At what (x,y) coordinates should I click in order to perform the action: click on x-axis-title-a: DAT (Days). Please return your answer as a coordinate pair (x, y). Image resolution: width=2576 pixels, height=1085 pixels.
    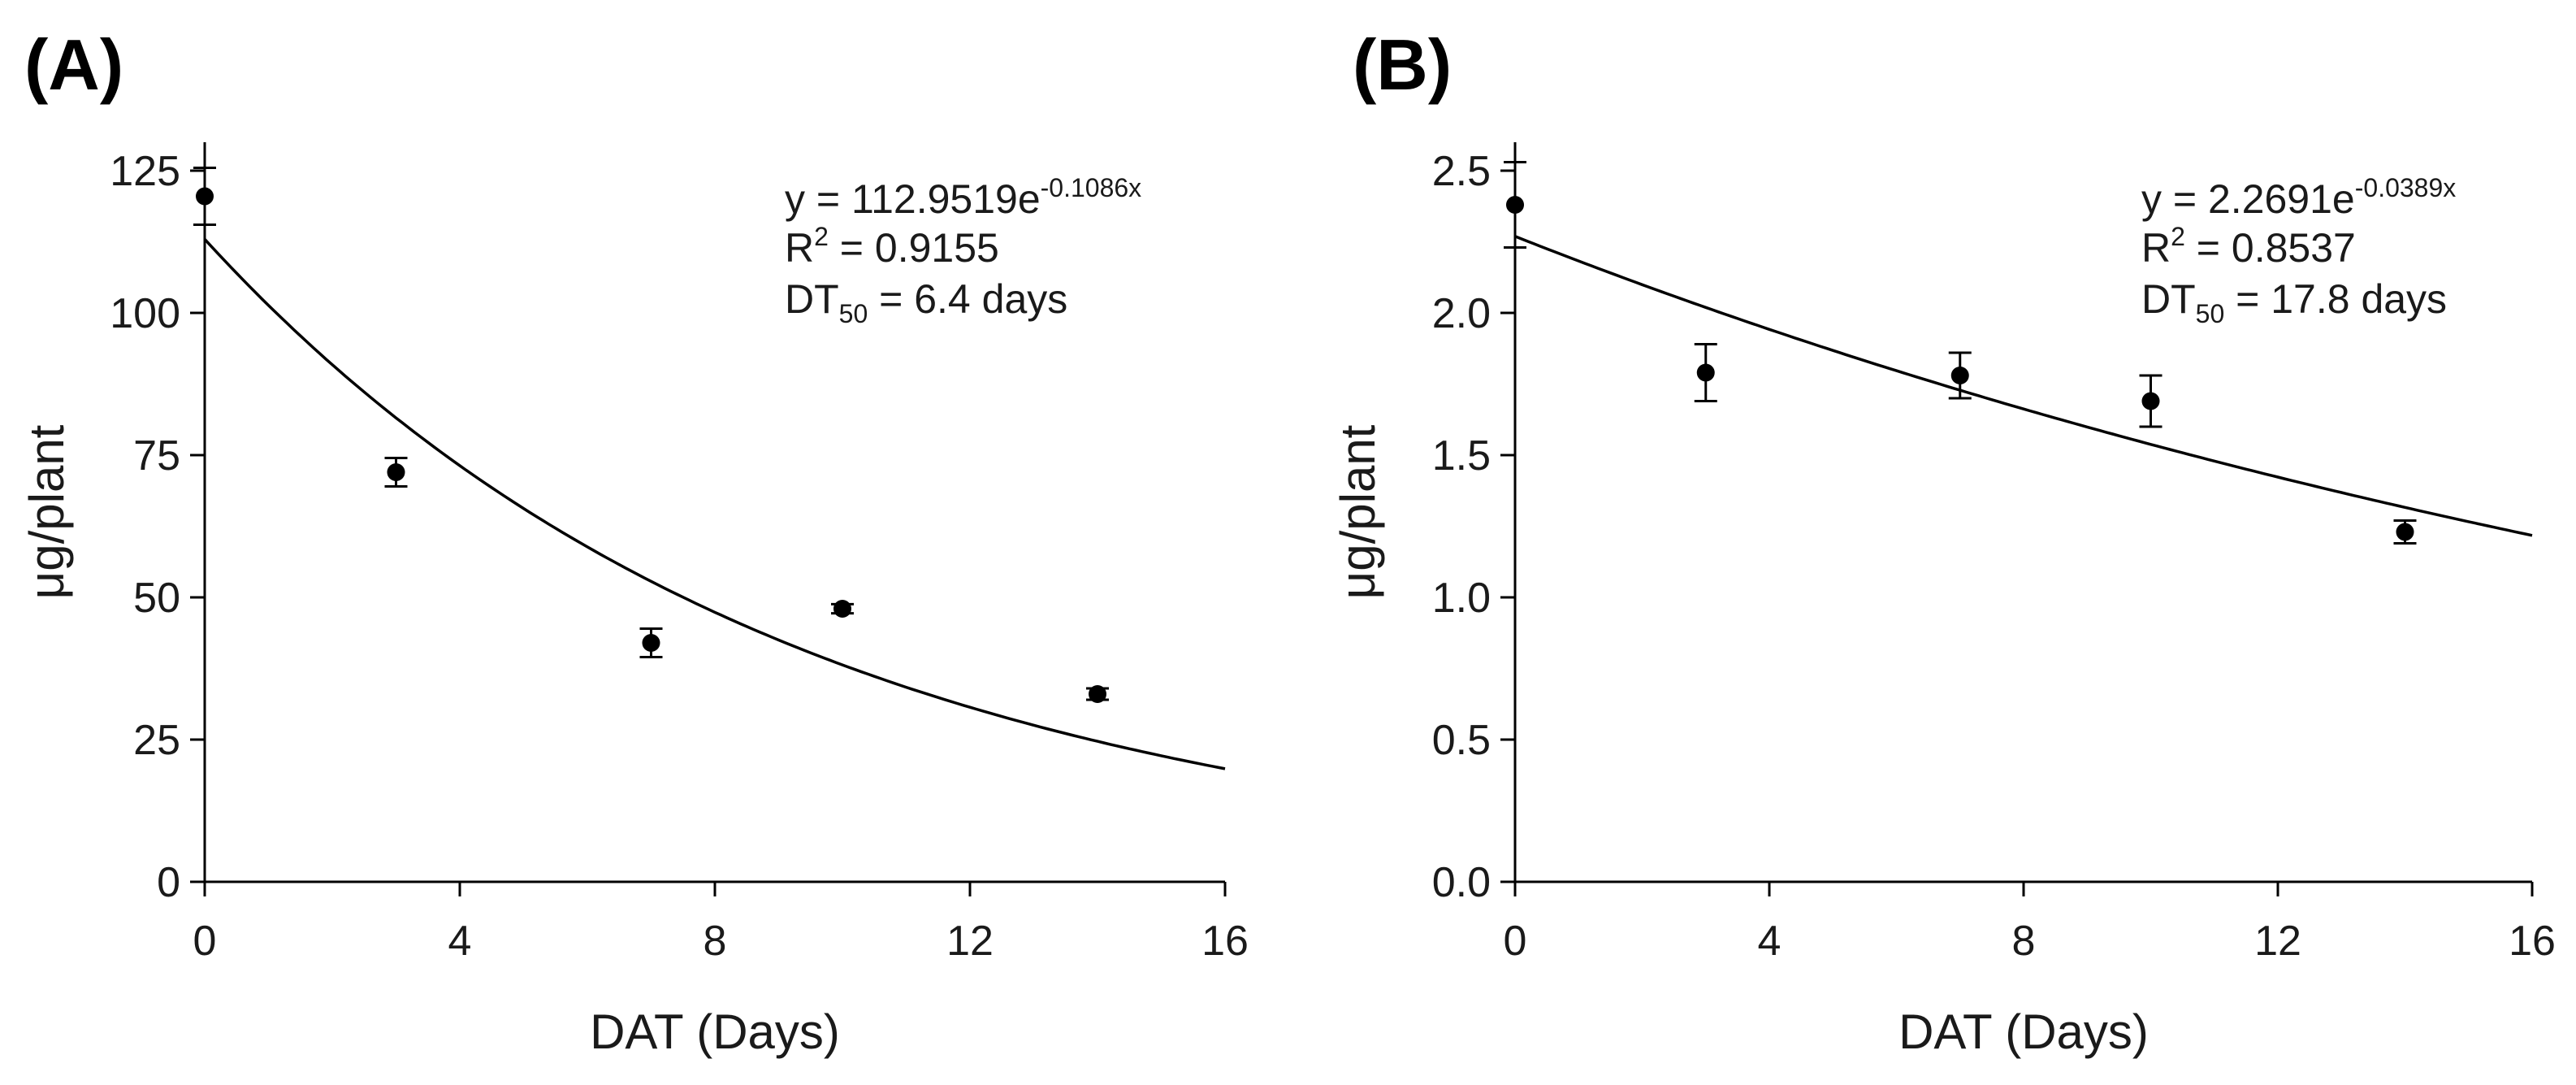
    Looking at the image, I should click on (715, 1032).